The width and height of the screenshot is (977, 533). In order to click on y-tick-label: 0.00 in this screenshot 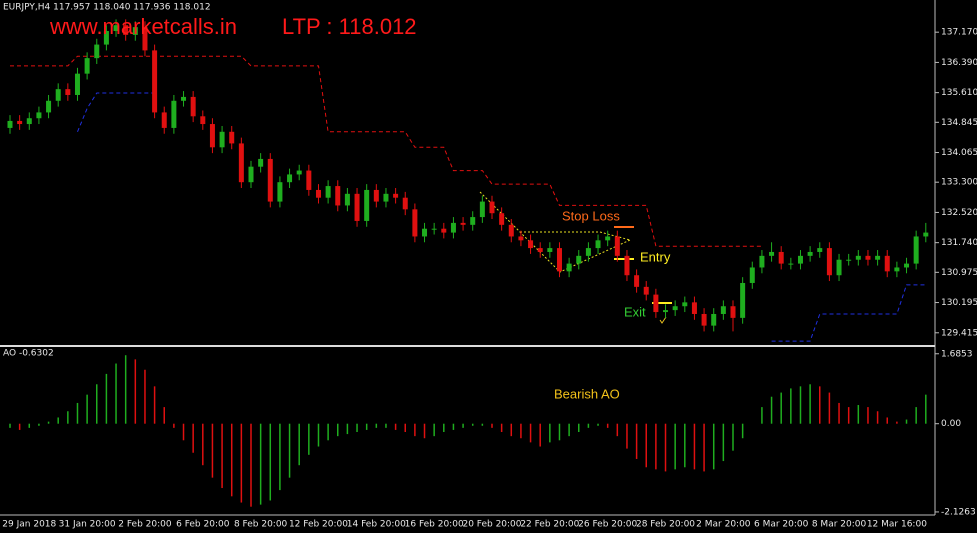, I will do `click(951, 424)`.